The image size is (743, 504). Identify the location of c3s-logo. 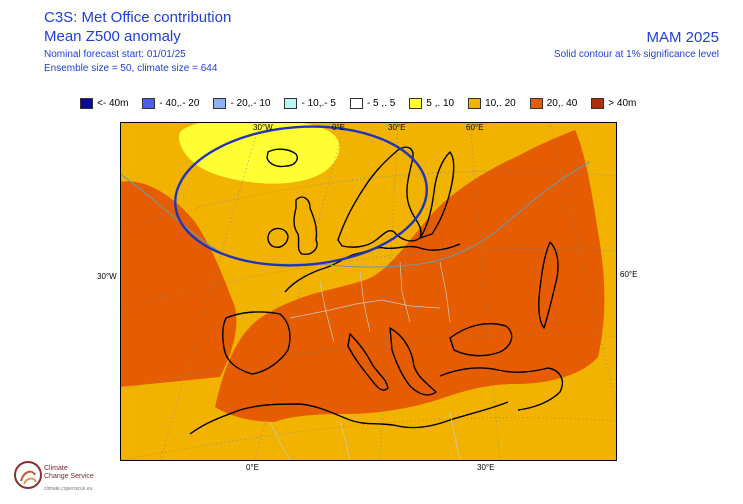
(28, 475).